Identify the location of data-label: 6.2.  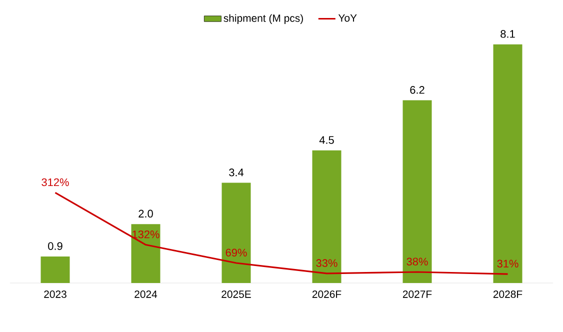
(417, 90).